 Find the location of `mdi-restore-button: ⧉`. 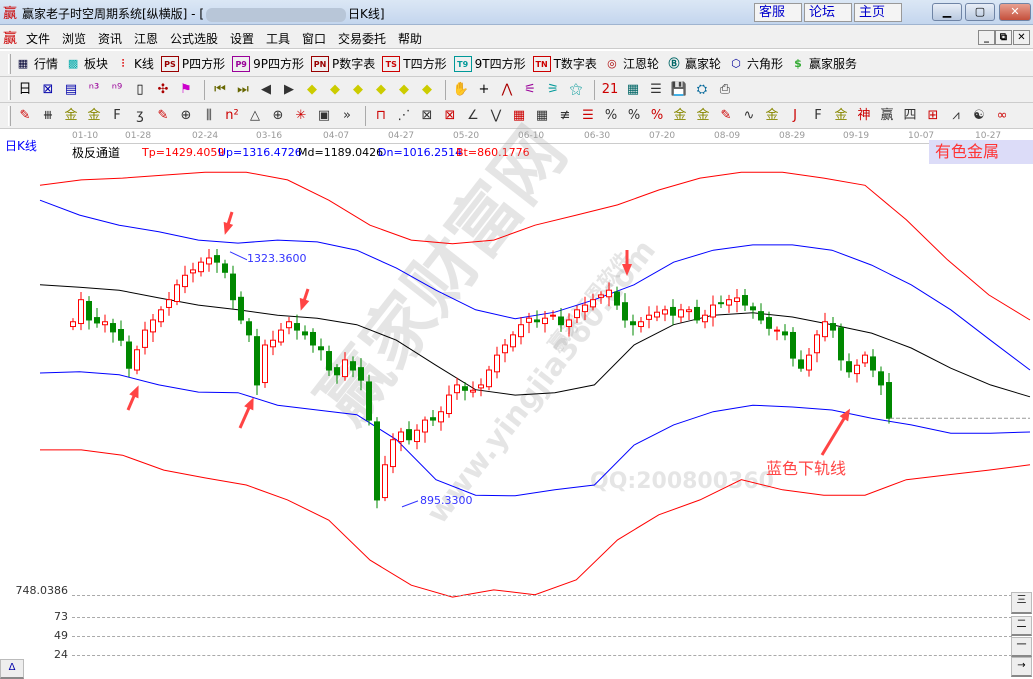

mdi-restore-button: ⧉ is located at coordinates (1003, 37).